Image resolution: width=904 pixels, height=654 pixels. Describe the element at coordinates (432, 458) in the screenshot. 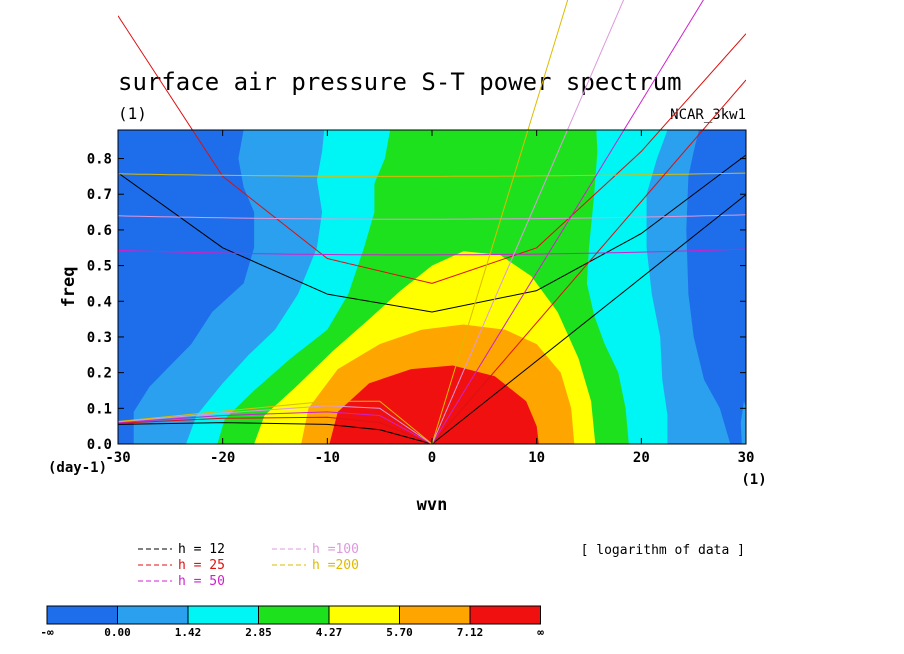

I see `x-tick-label: 0` at that location.